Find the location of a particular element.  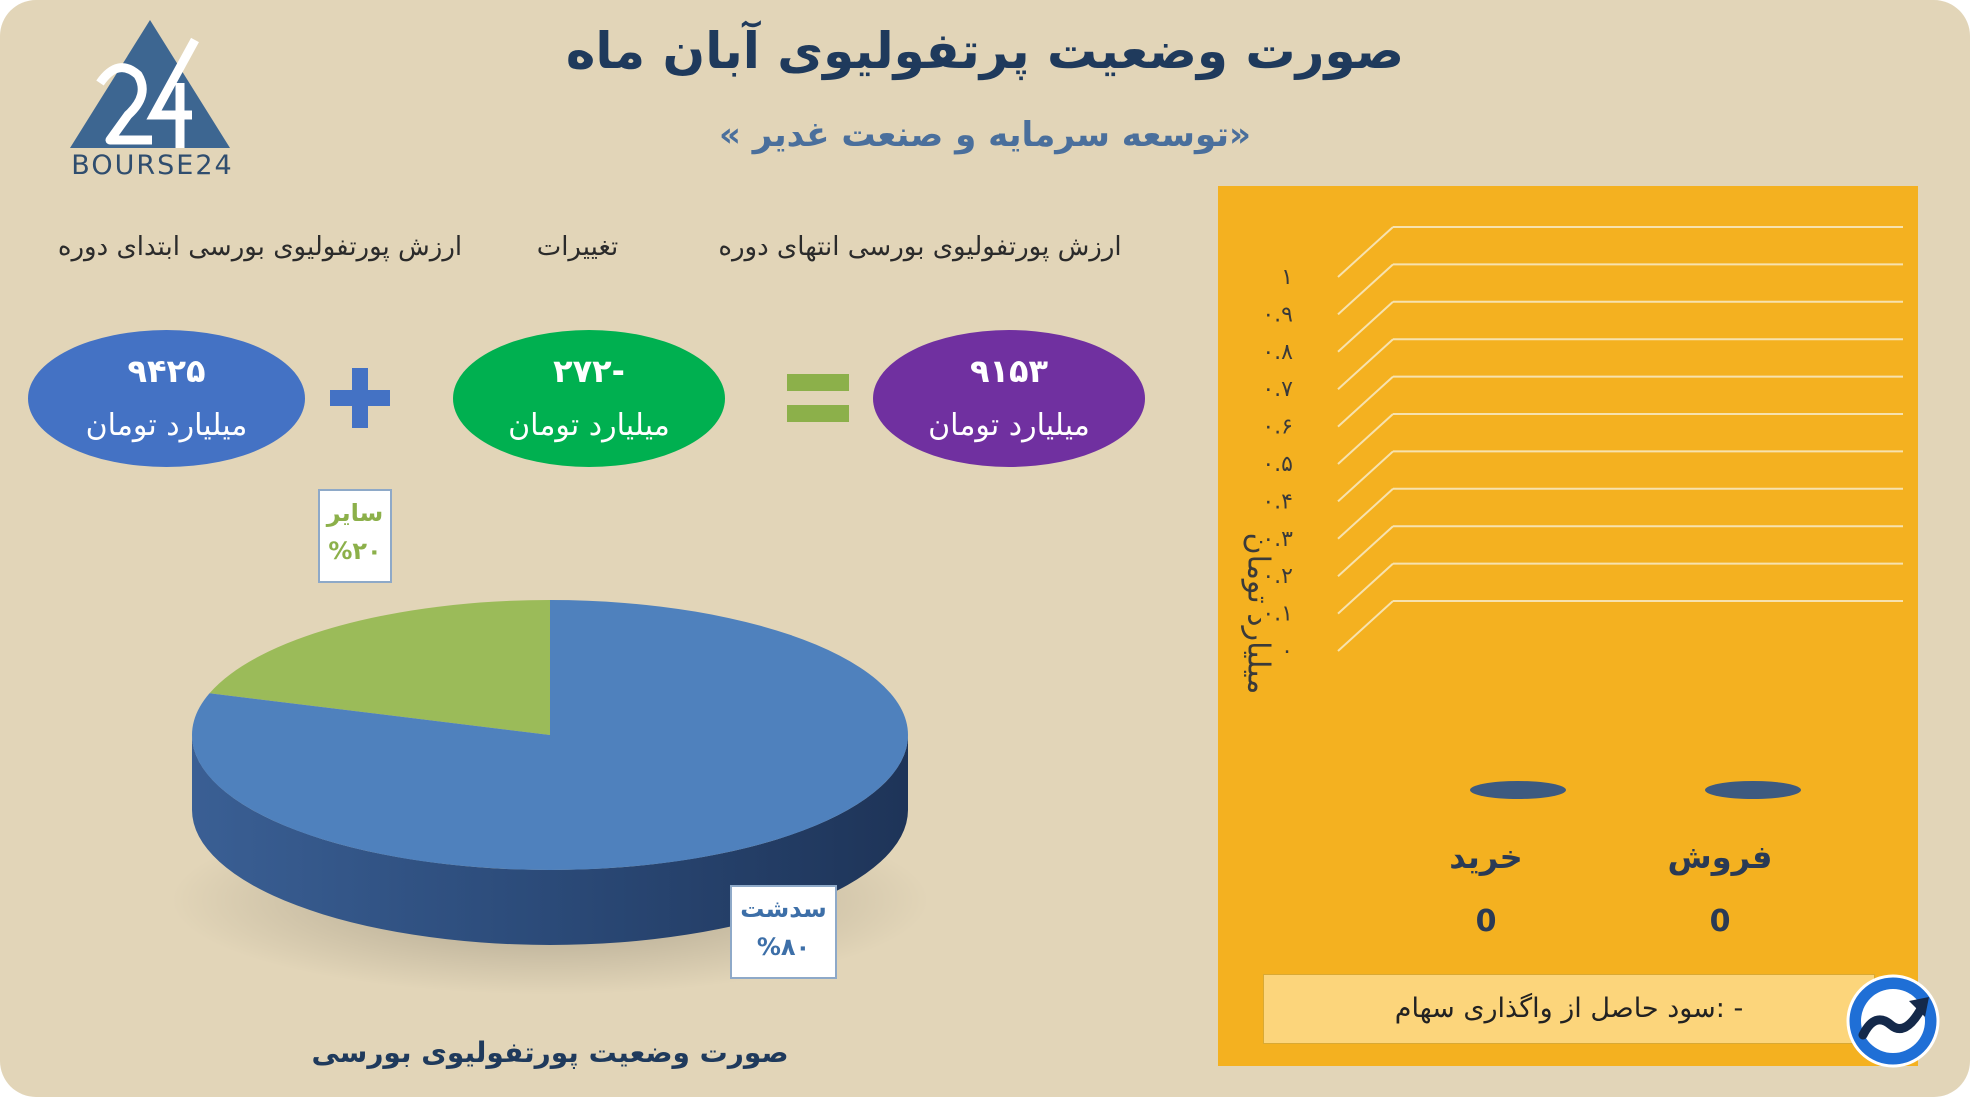

change-label: تغییرات is located at coordinates (577, 247).